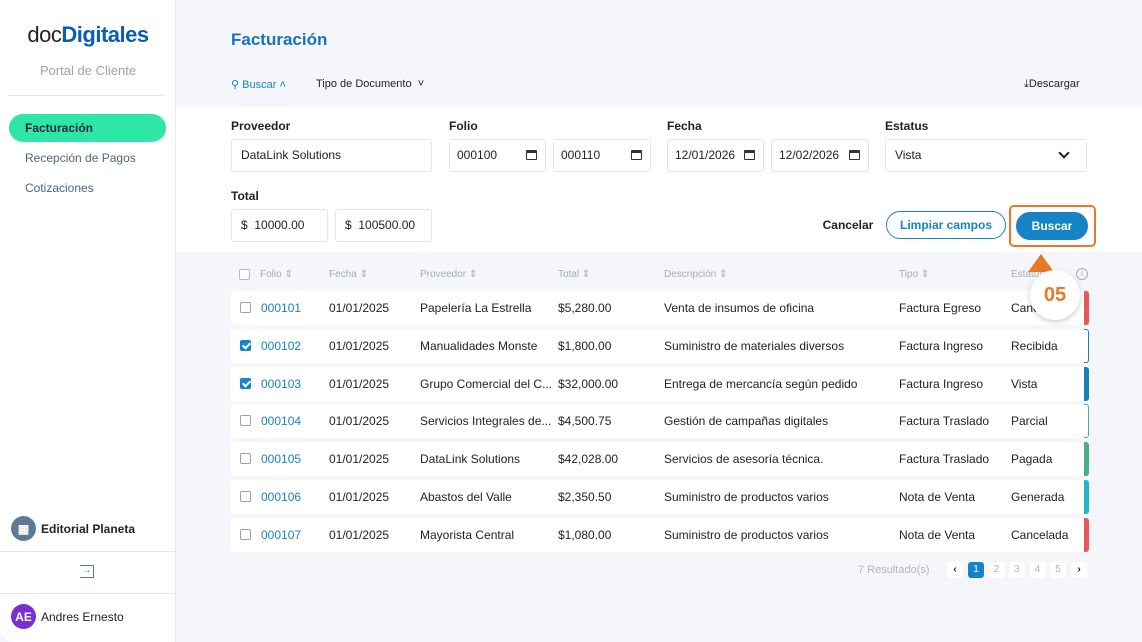 This screenshot has height=642, width=1142. Describe the element at coordinates (87, 128) in the screenshot. I see `sidebar-item-facturacion: Facturación` at that location.